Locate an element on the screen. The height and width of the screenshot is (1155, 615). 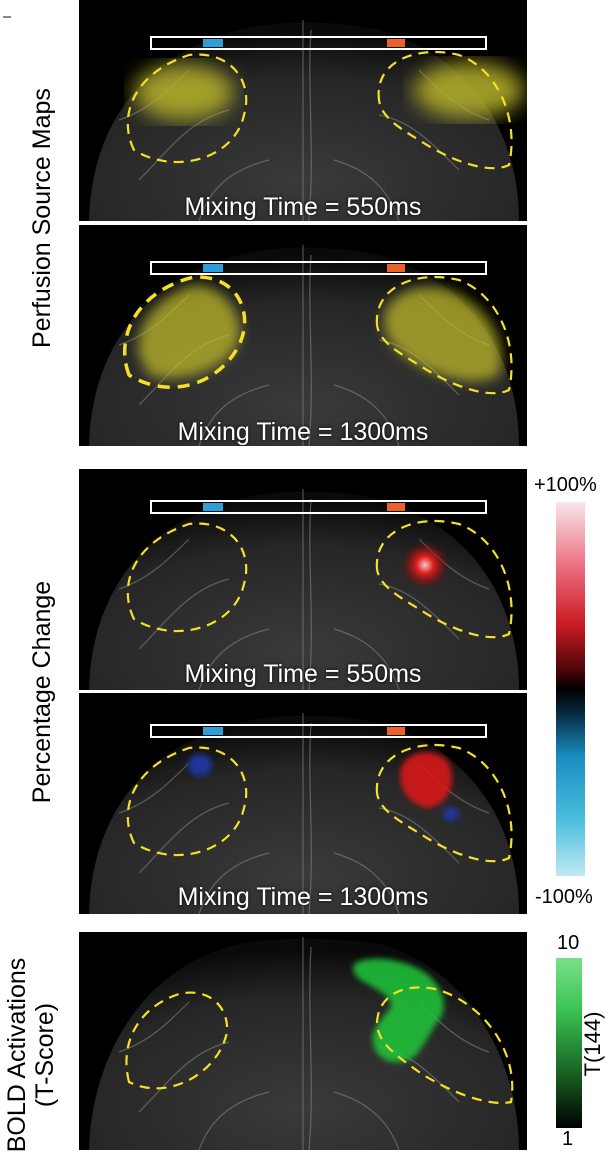
negative-change-spot-right is located at coordinates (451, 814).